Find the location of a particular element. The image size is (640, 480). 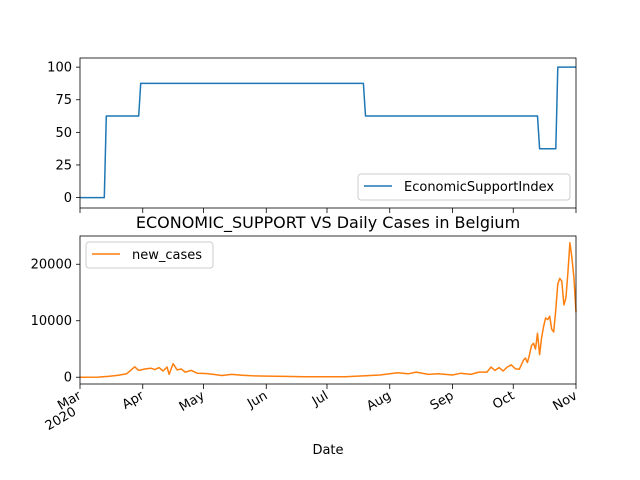

top-legend-label: EconomicSupportIndex is located at coordinates (479, 187).